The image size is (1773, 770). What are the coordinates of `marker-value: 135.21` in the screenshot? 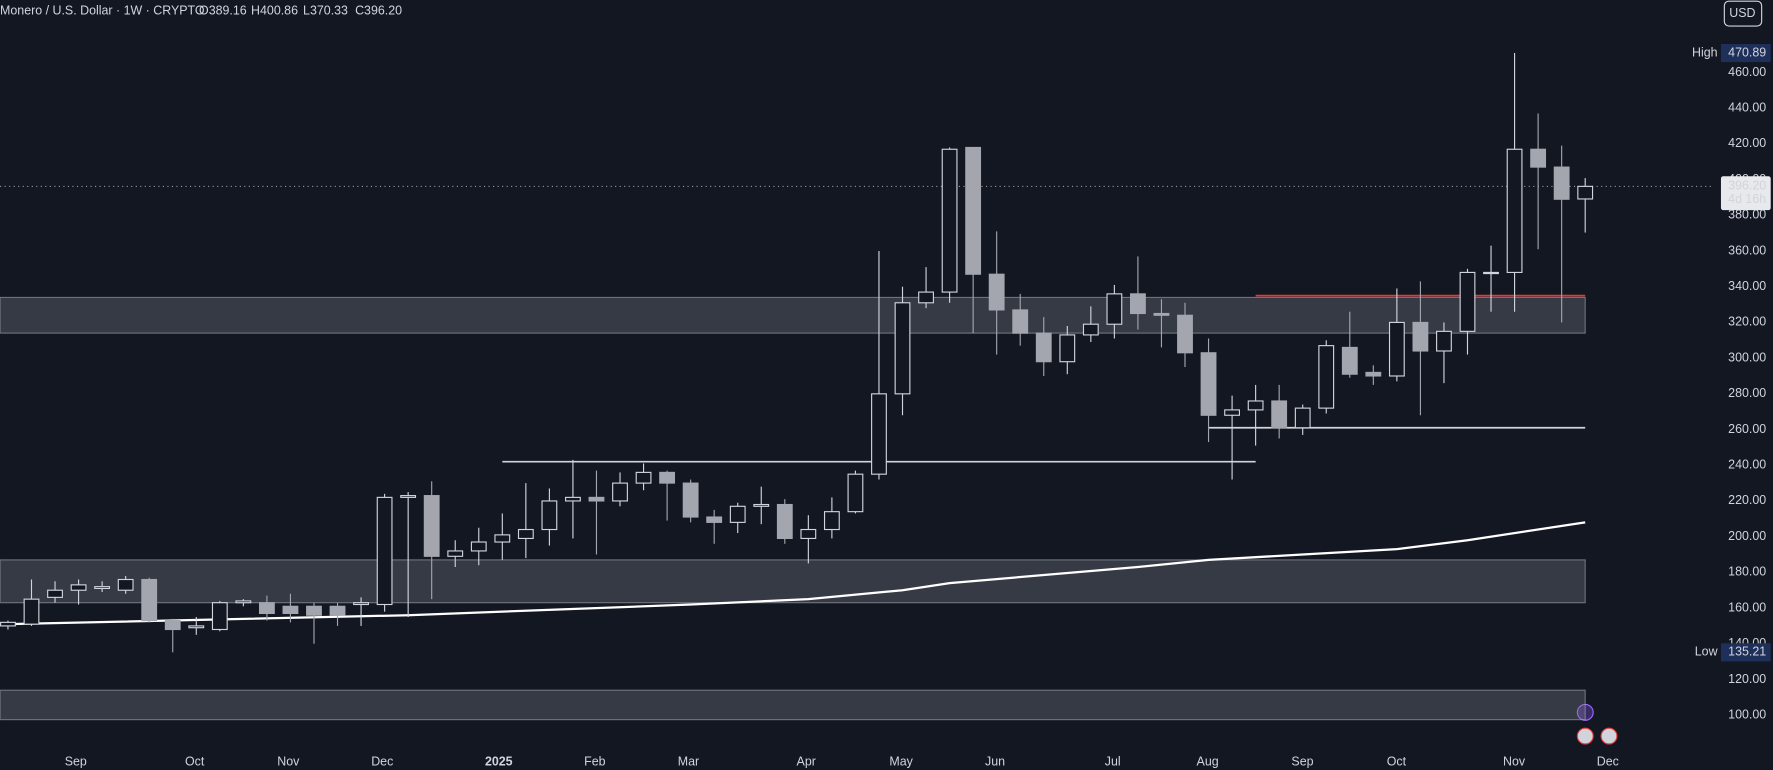 It's located at (1747, 652).